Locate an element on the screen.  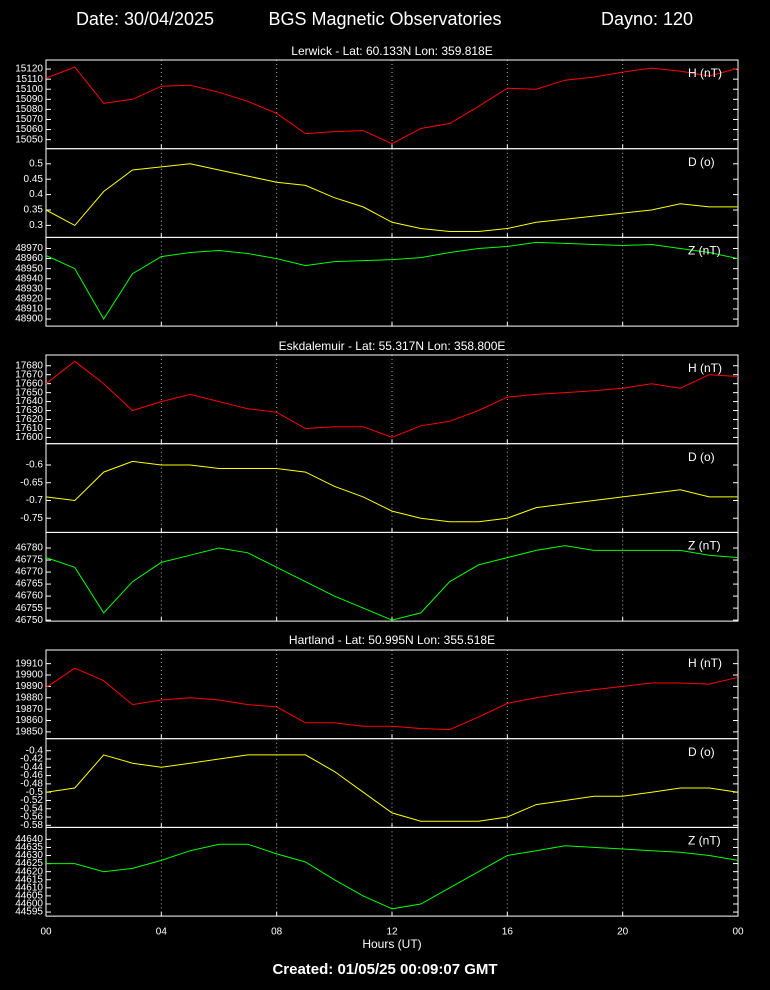
y-tick-label: -0.65 is located at coordinates (31, 482).